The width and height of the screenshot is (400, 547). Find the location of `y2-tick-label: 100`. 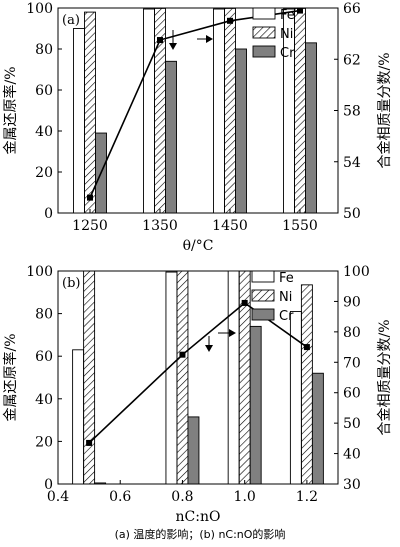

y2-tick-label: 100 is located at coordinates (356, 272).